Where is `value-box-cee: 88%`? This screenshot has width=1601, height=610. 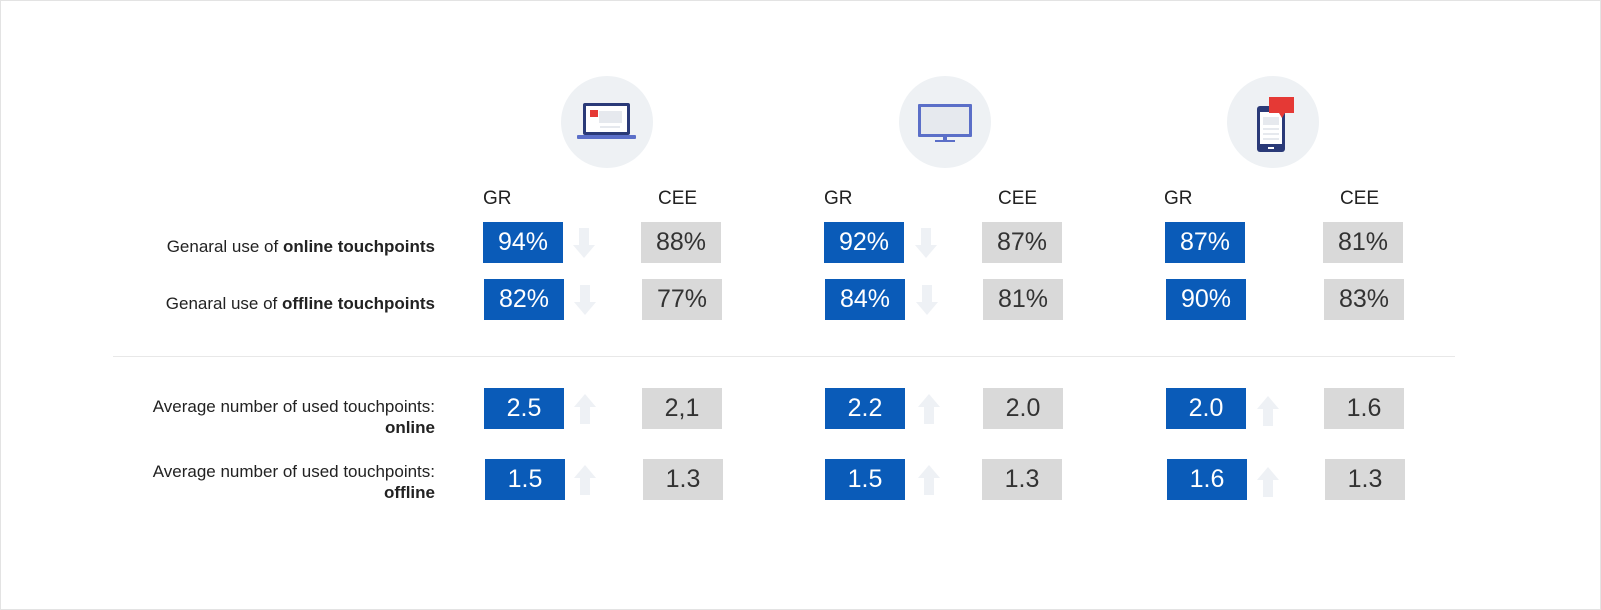 value-box-cee: 88% is located at coordinates (681, 242).